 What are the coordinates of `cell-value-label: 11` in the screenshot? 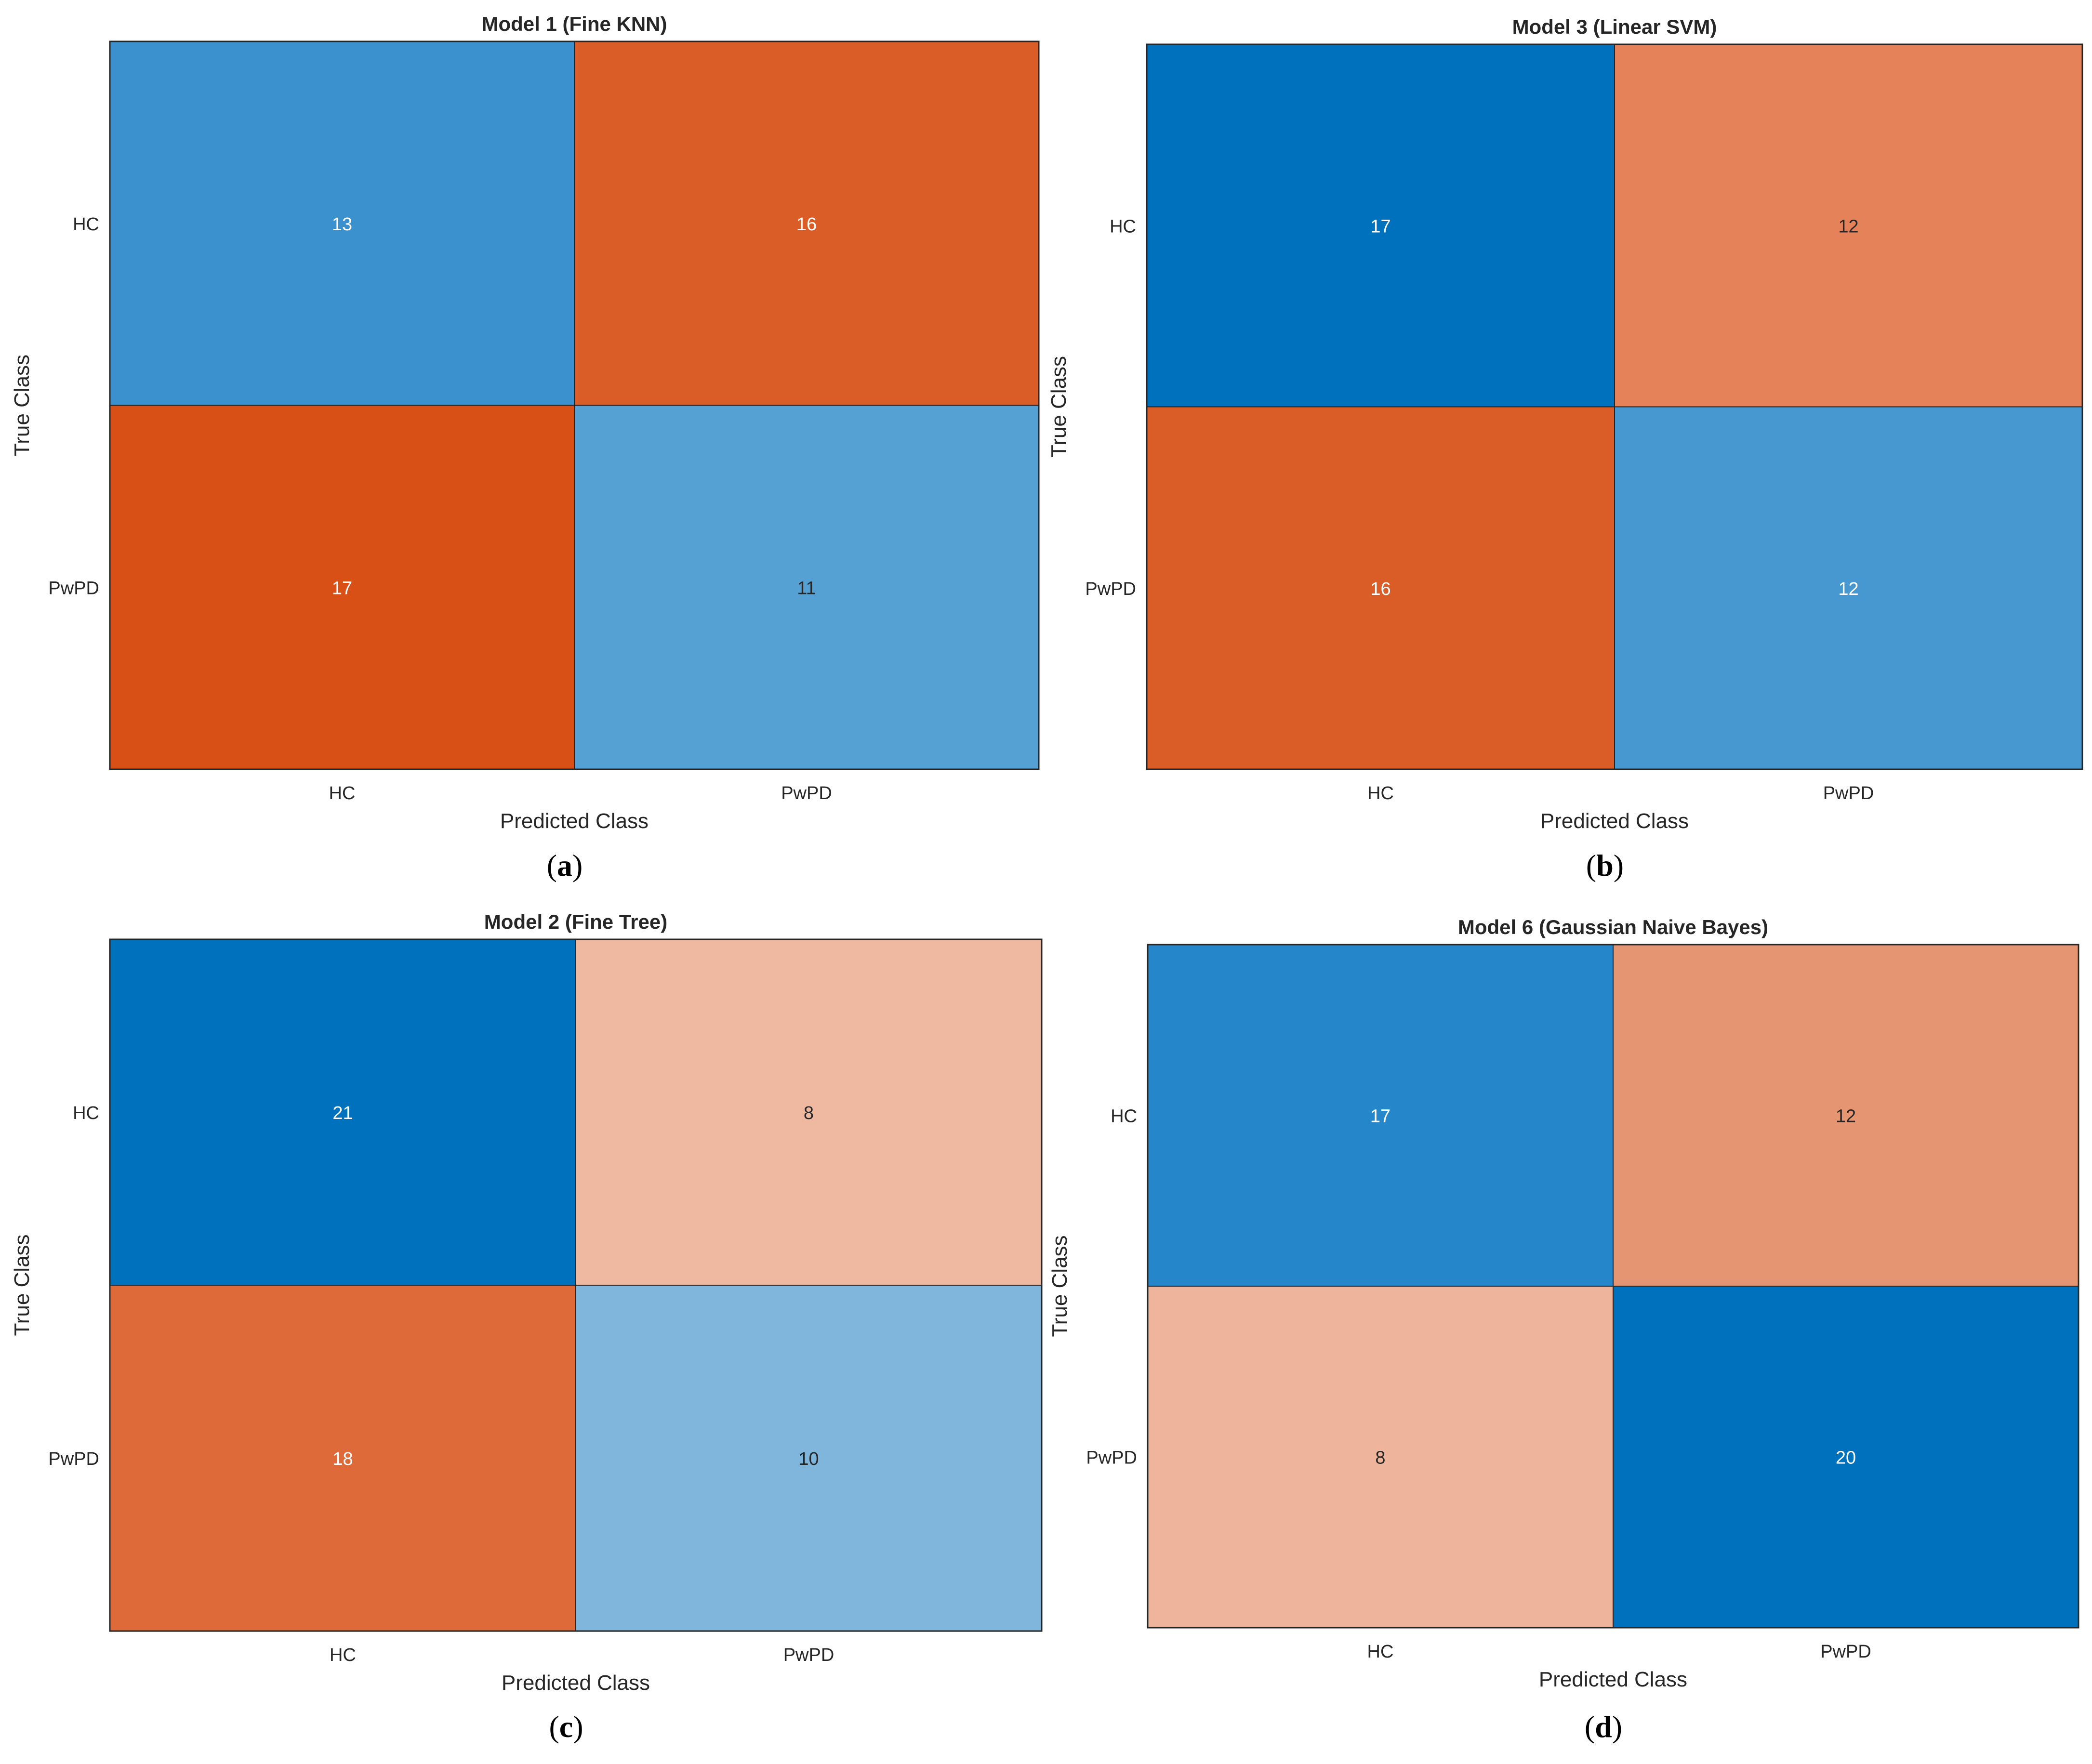 It's located at (807, 588).